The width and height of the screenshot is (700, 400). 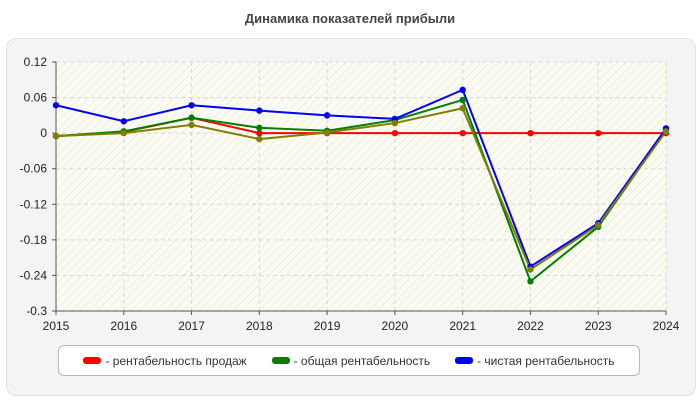 What do you see at coordinates (34, 275) in the screenshot?
I see `y-tick-label: -0.24` at bounding box center [34, 275].